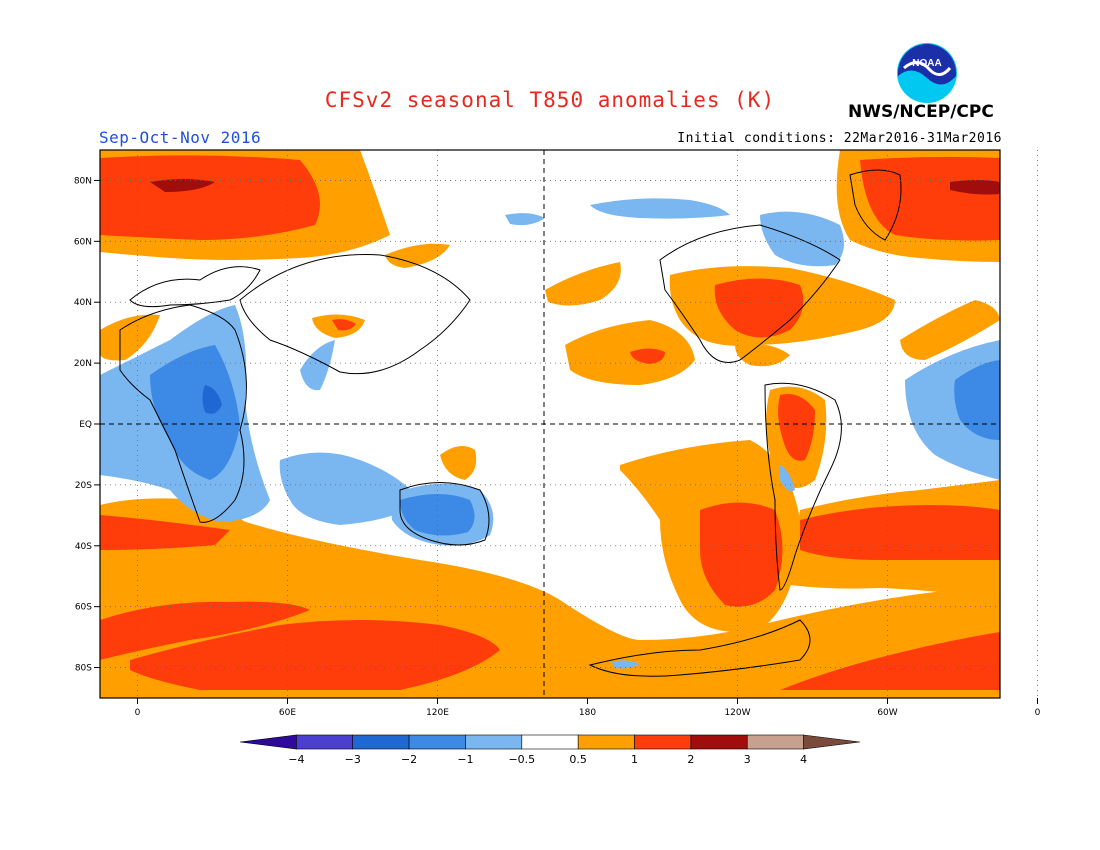  I want to click on colorbar-tick-label: 3, so click(747, 759).